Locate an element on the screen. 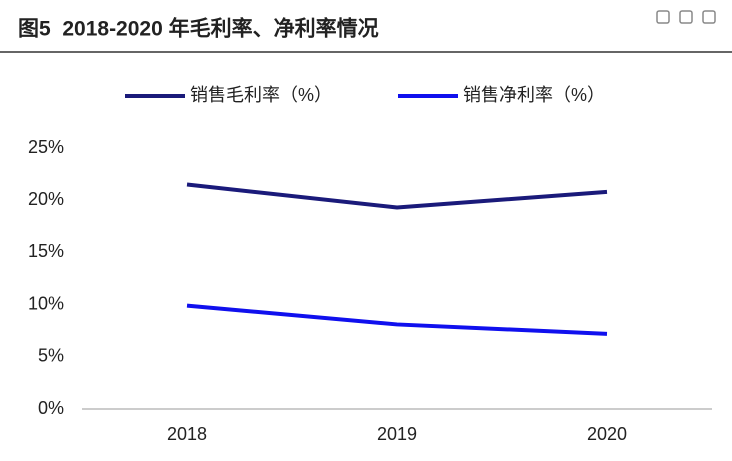 Image resolution: width=732 pixels, height=461 pixels. chart-title: 图5 2018-2020 年毛利率、净利率情况 is located at coordinates (198, 29).